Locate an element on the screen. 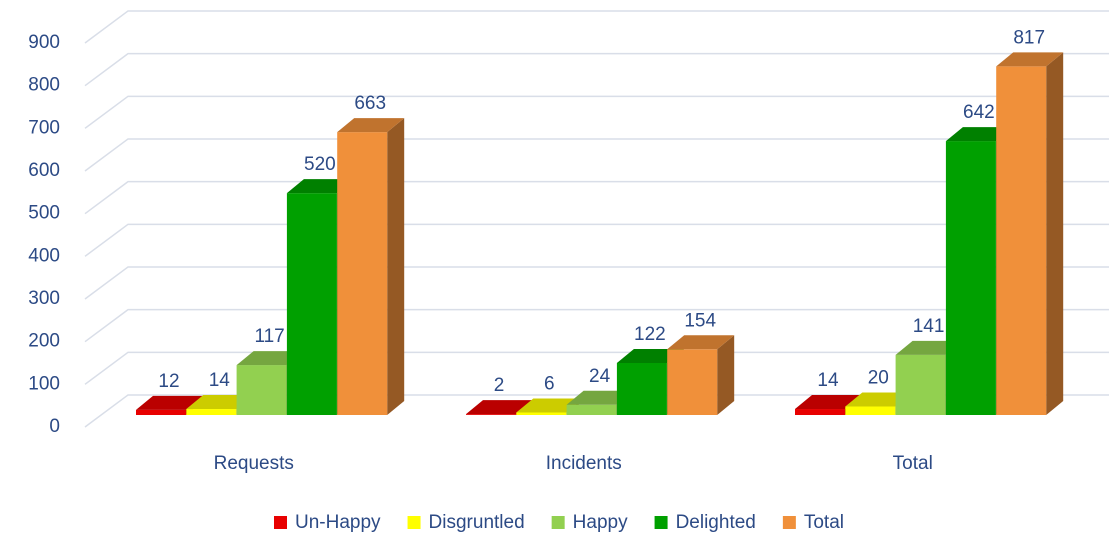 The image size is (1109, 538). y-tick-label: 600 is located at coordinates (44, 170).